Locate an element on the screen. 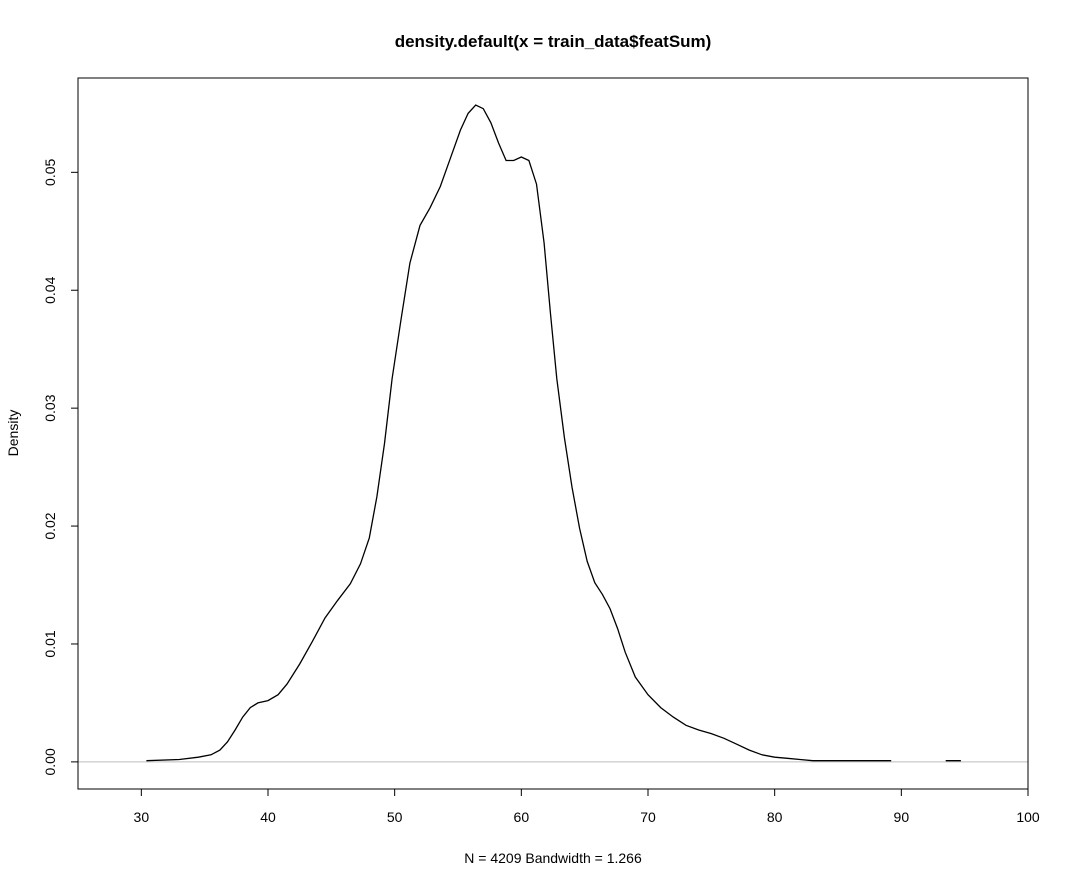  y-tick-label: 0.05 is located at coordinates (50, 171).